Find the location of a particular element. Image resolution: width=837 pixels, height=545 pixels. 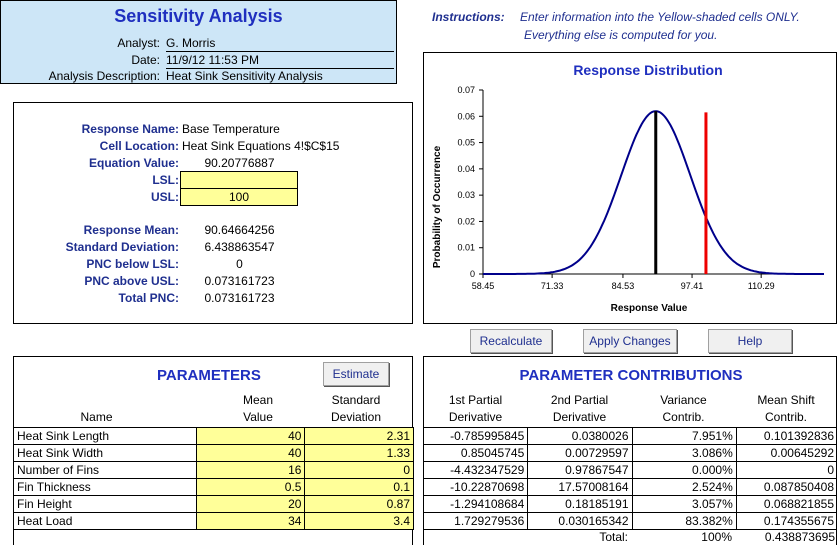

second-partial-derivative: 0.030165342 is located at coordinates (580, 521).